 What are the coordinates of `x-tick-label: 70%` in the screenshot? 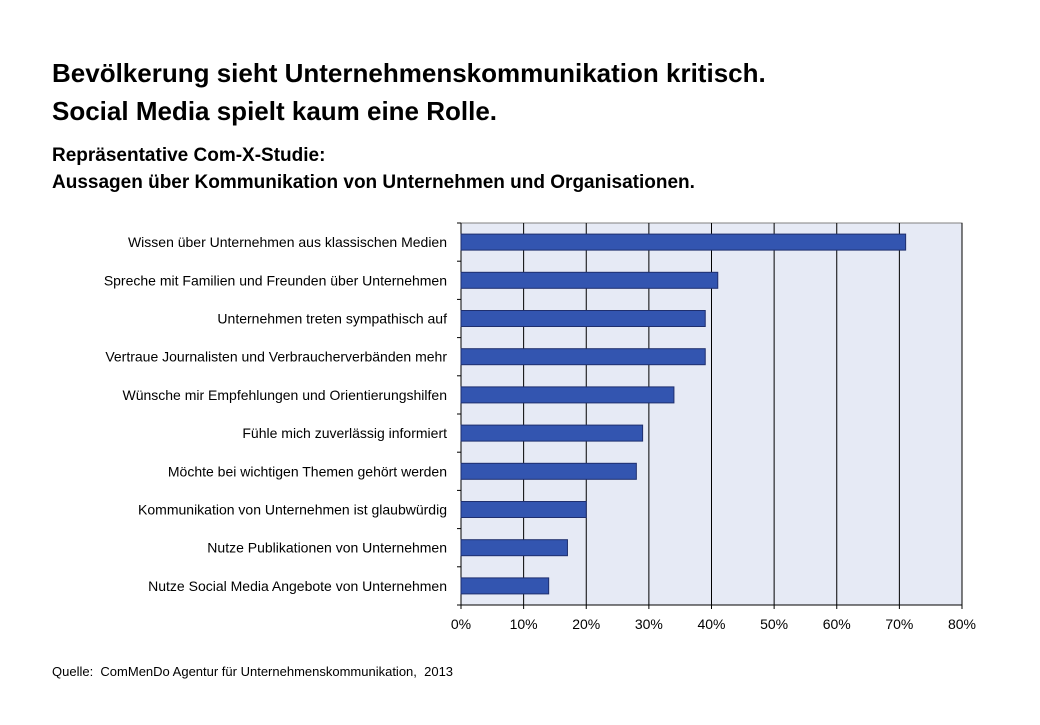 It's located at (899, 624).